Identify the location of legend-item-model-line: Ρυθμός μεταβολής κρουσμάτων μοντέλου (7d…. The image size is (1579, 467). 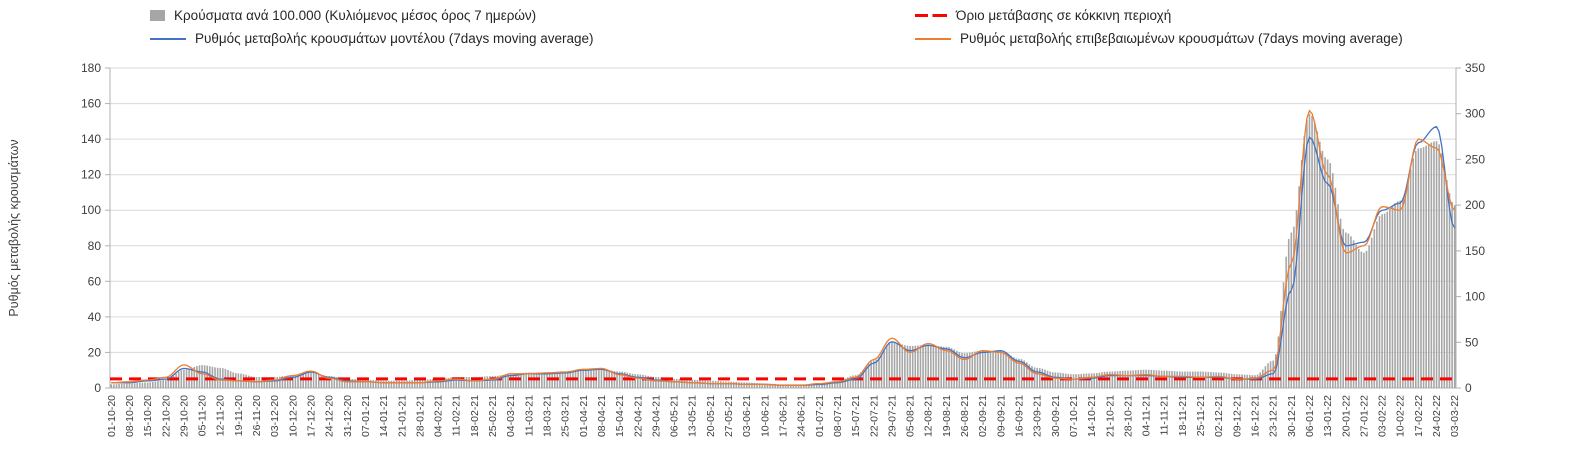
(372, 38).